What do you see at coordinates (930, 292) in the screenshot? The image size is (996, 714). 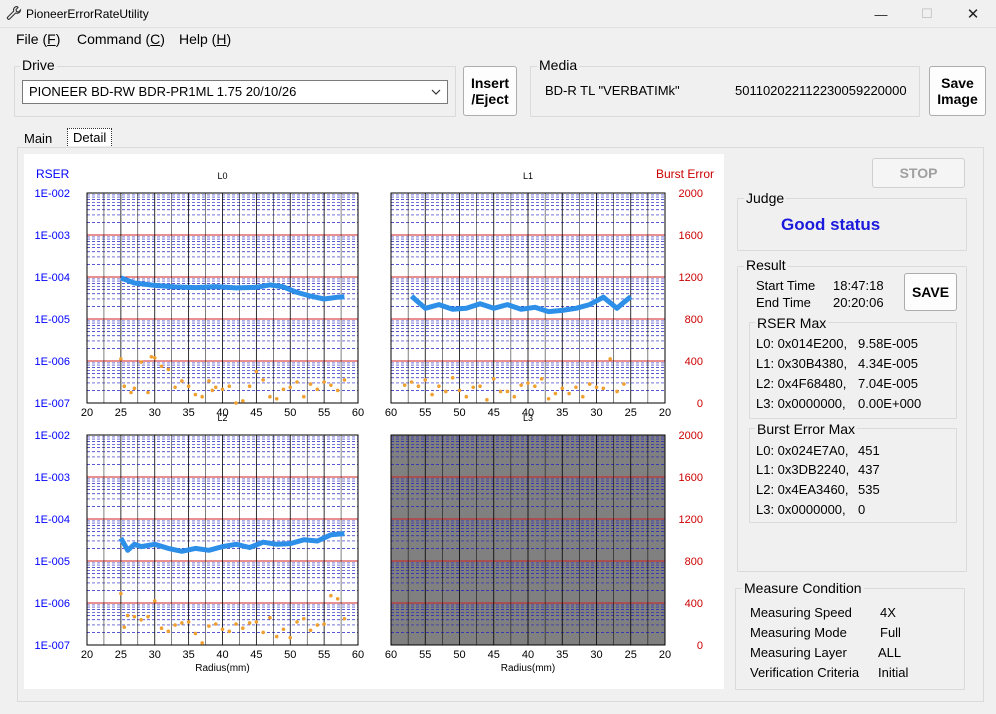 I see `save-result-button: SAVE` at bounding box center [930, 292].